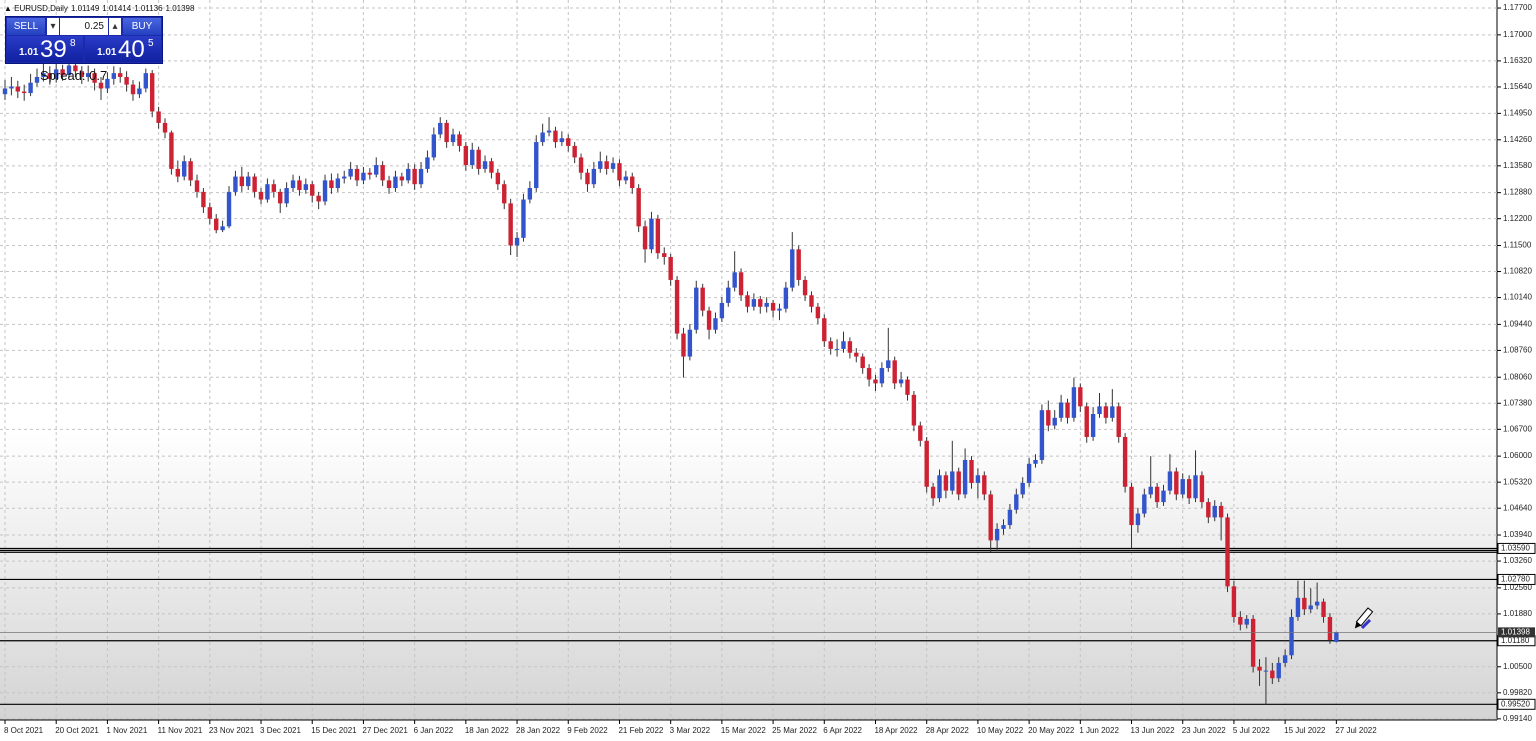  Describe the element at coordinates (26, 26) in the screenshot. I see `sell-button: SELL` at that location.